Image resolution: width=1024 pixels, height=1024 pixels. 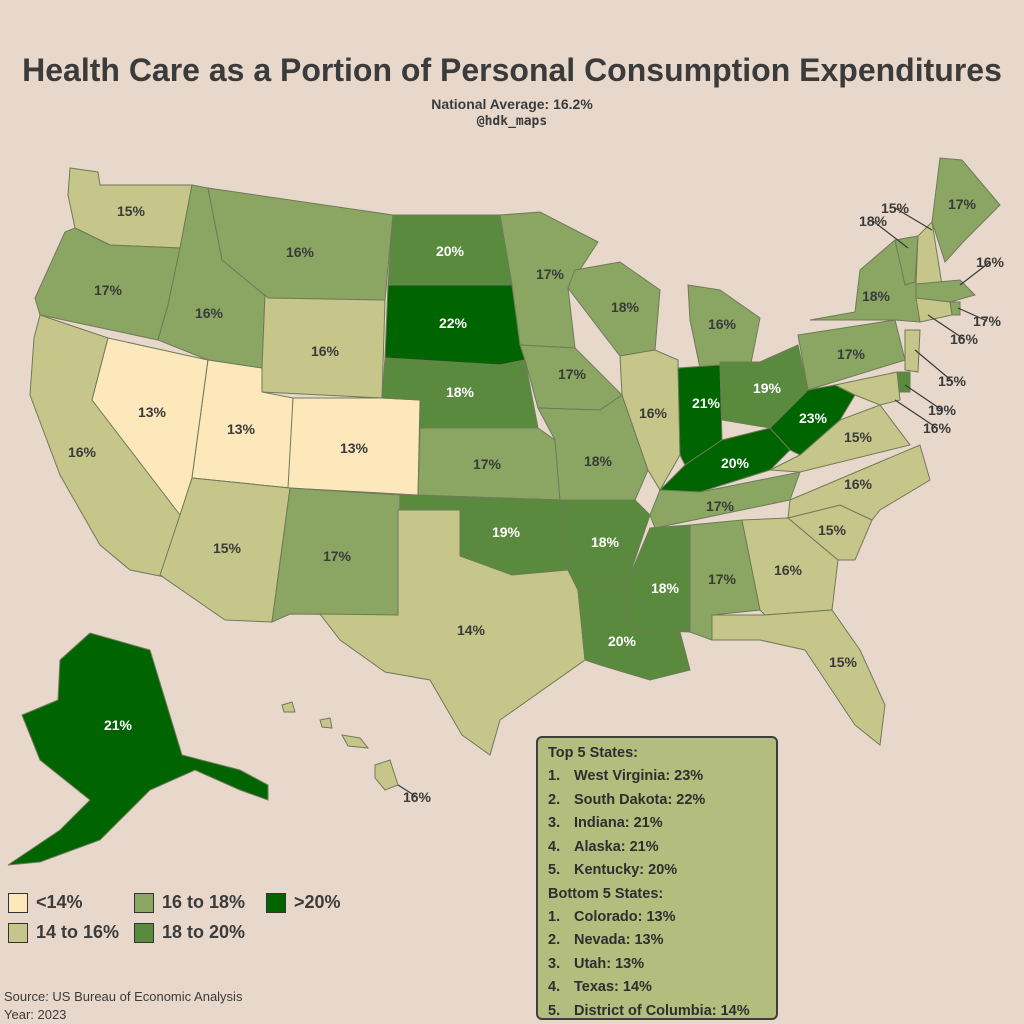 I want to click on legend-item-14to16: 14 to 16%, so click(x=63, y=932).